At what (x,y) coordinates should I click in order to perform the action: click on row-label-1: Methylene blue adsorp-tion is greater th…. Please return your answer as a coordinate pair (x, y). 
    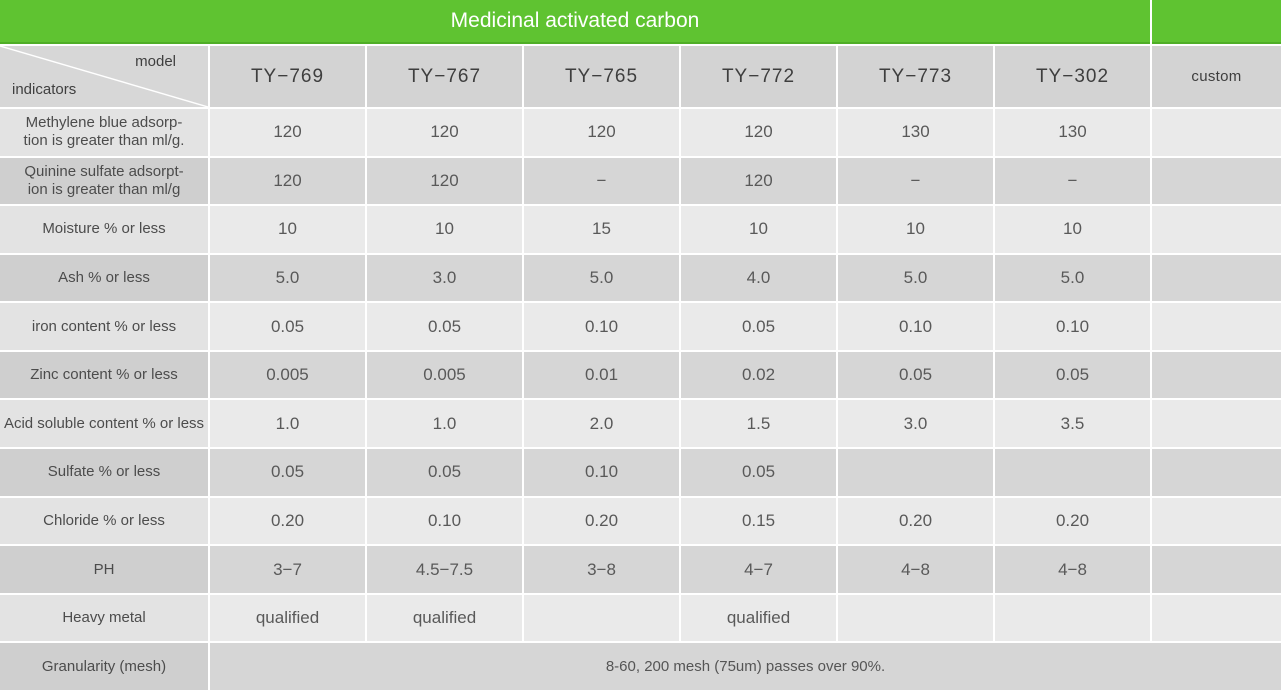
    Looking at the image, I should click on (104, 132).